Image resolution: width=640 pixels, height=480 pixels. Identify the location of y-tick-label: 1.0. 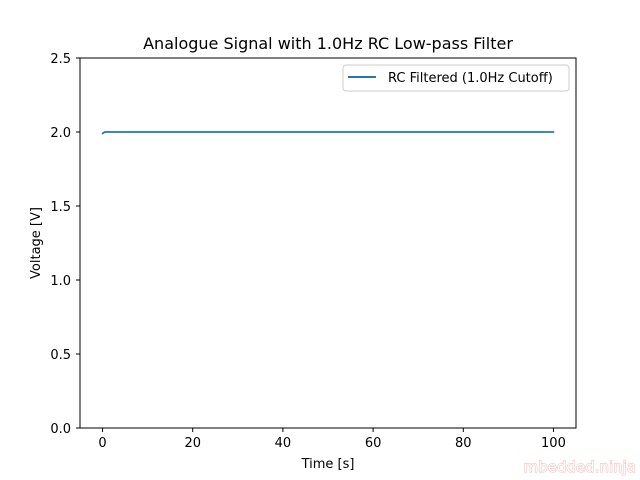
(60, 281).